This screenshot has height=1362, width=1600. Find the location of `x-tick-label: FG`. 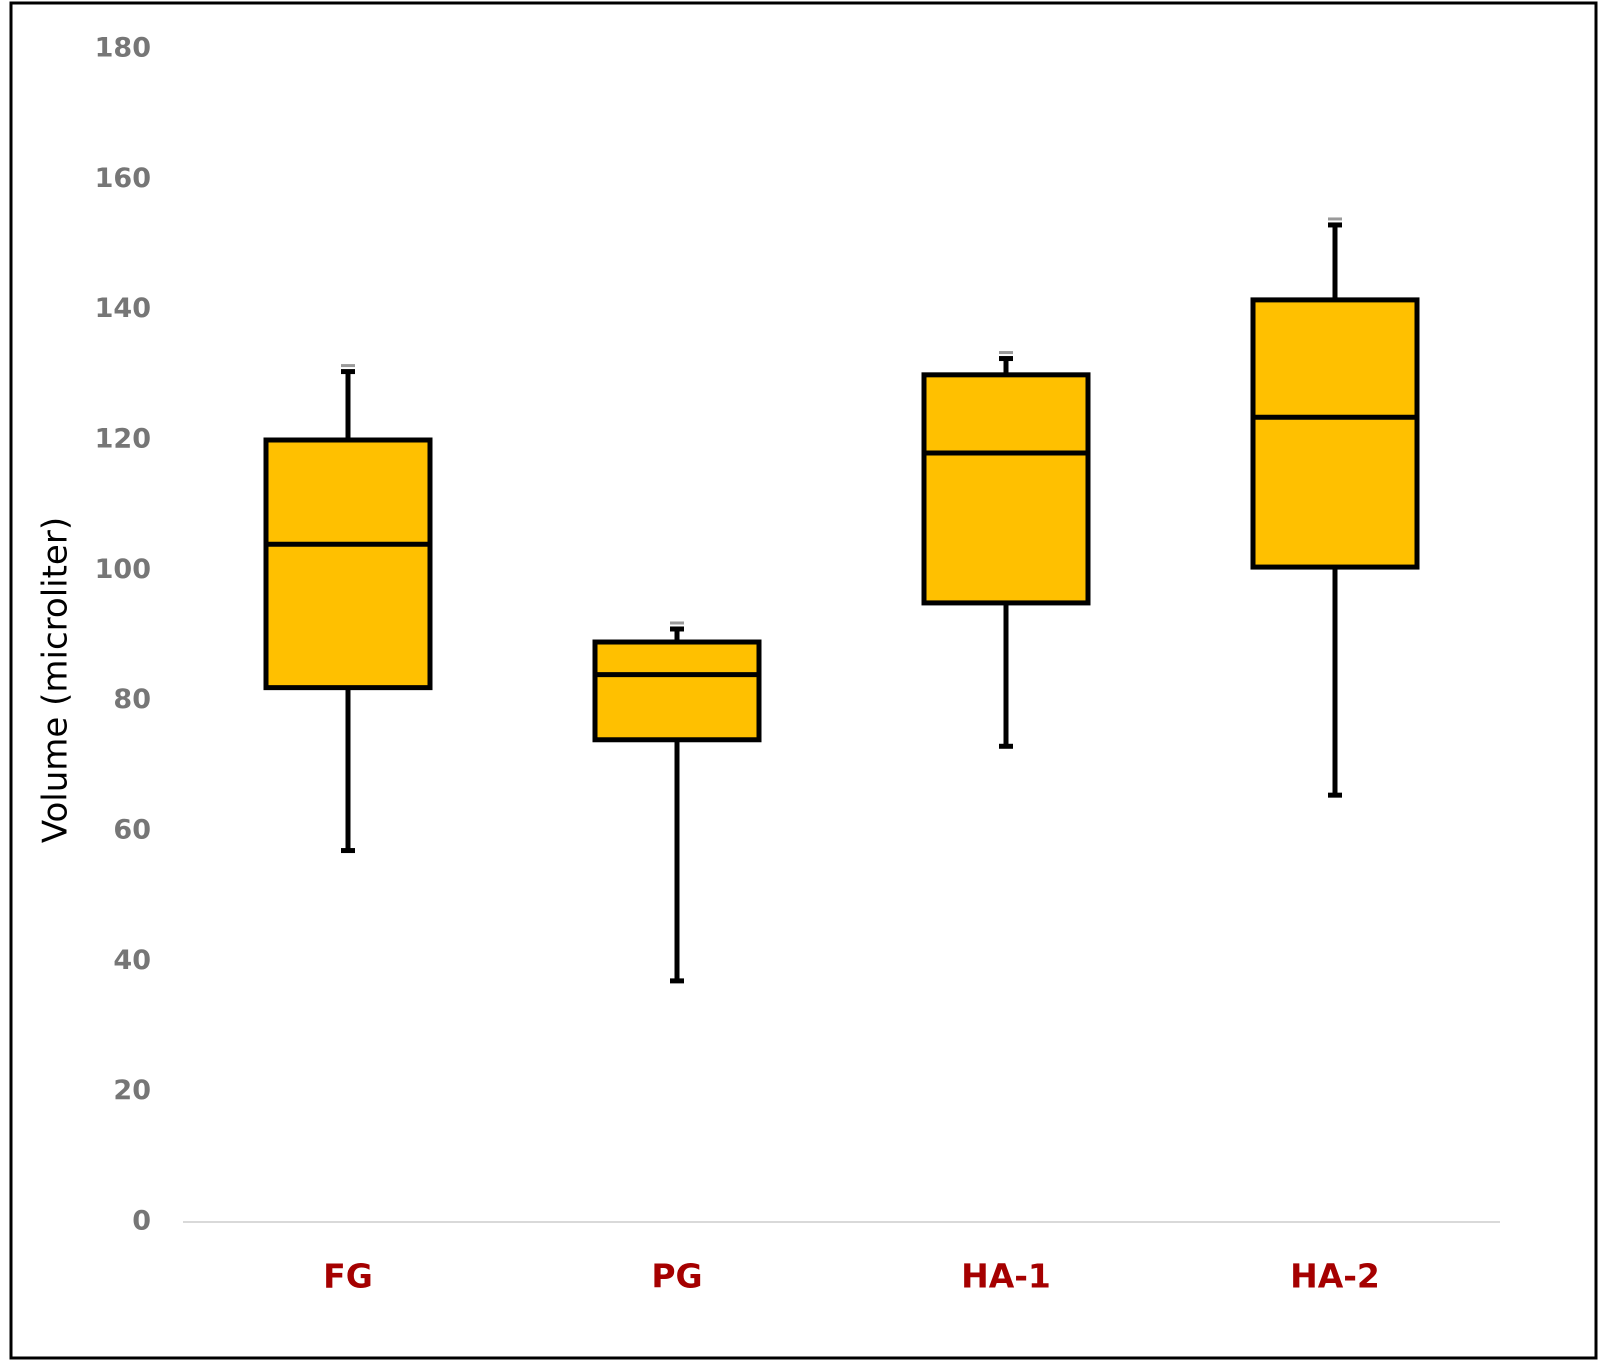

x-tick-label: FG is located at coordinates (348, 1276).